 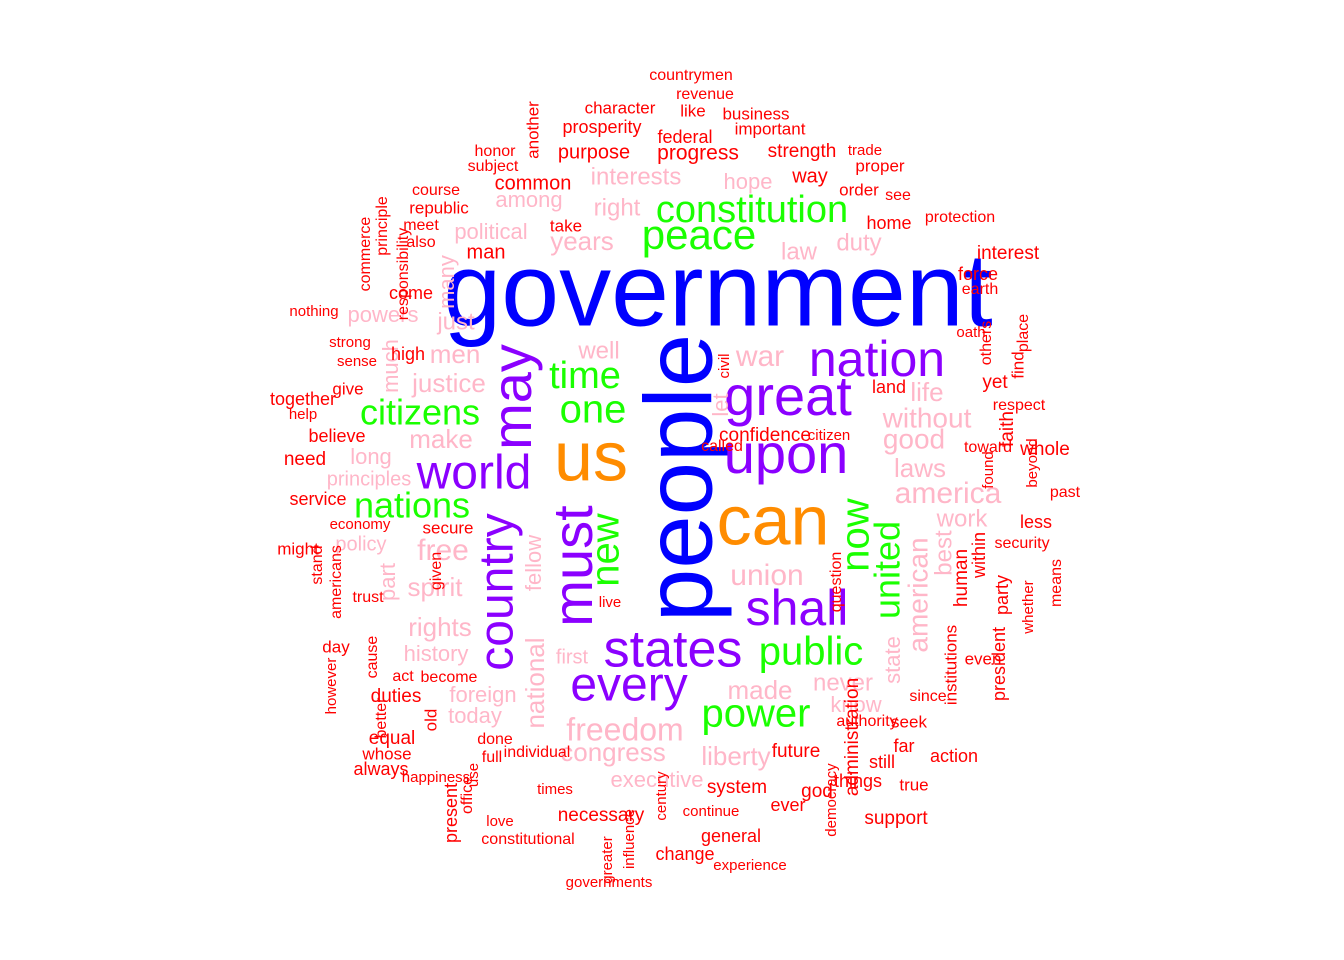 What do you see at coordinates (920, 468) in the screenshot?
I see `word-laws: laws` at bounding box center [920, 468].